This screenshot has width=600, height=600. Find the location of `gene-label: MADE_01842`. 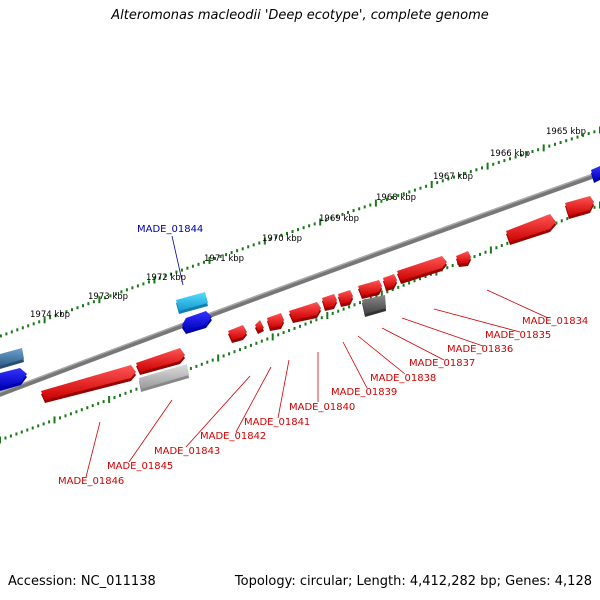

gene-label: MADE_01842 is located at coordinates (233, 436).